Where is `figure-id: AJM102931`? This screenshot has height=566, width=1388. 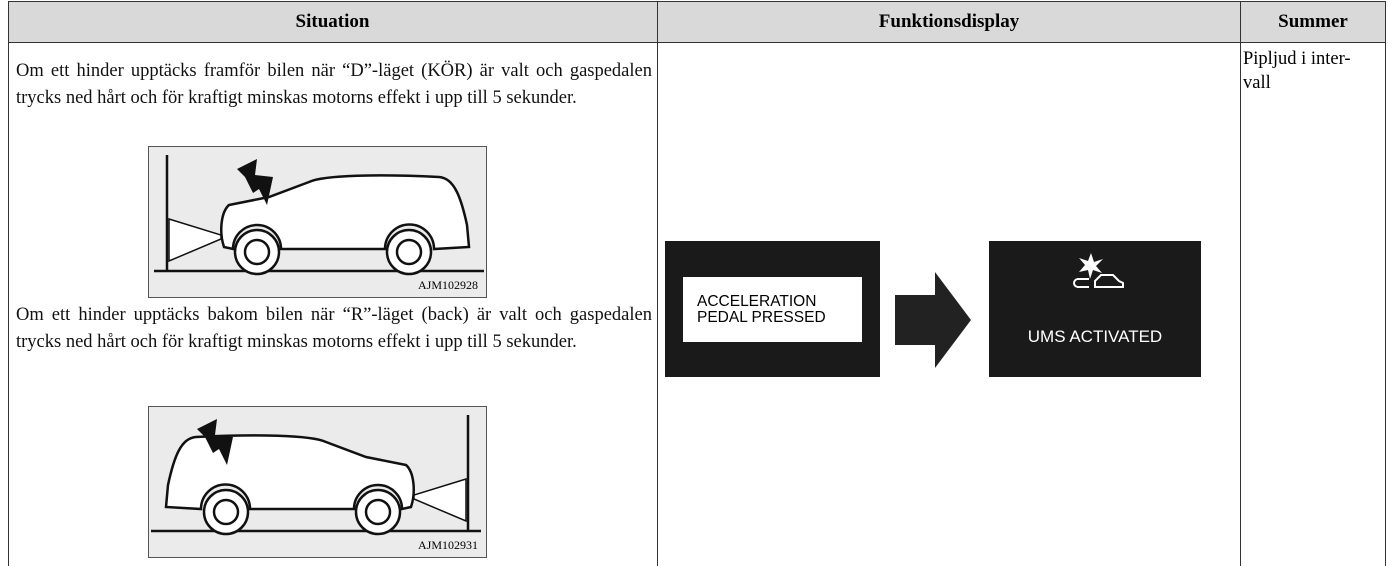
figure-id: AJM102931 is located at coordinates (447, 545).